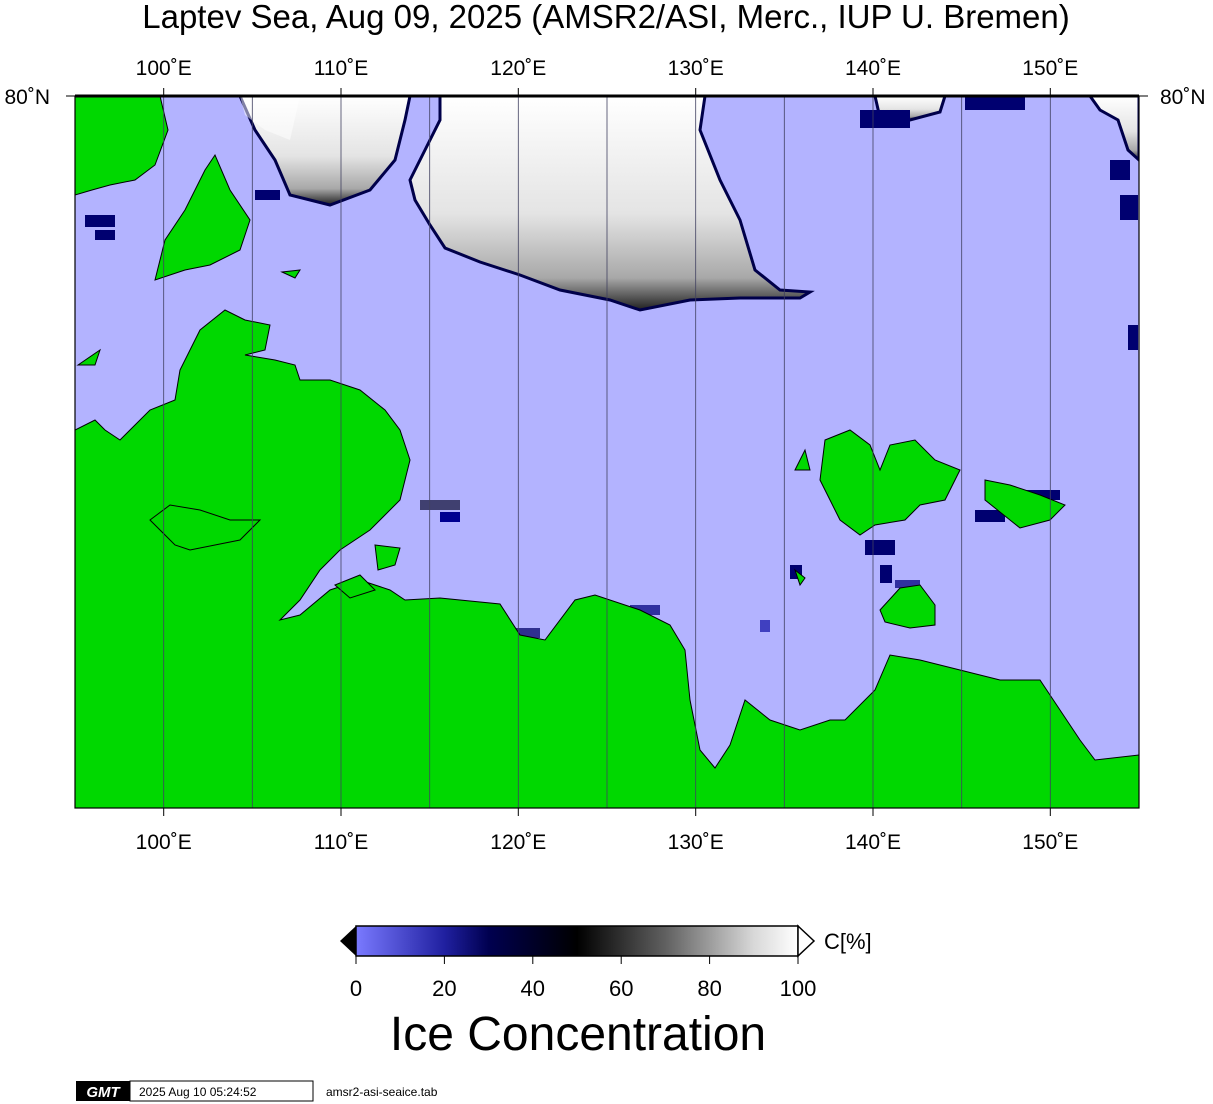  What do you see at coordinates (607, 92) in the screenshot?
I see `top-ticks` at bounding box center [607, 92].